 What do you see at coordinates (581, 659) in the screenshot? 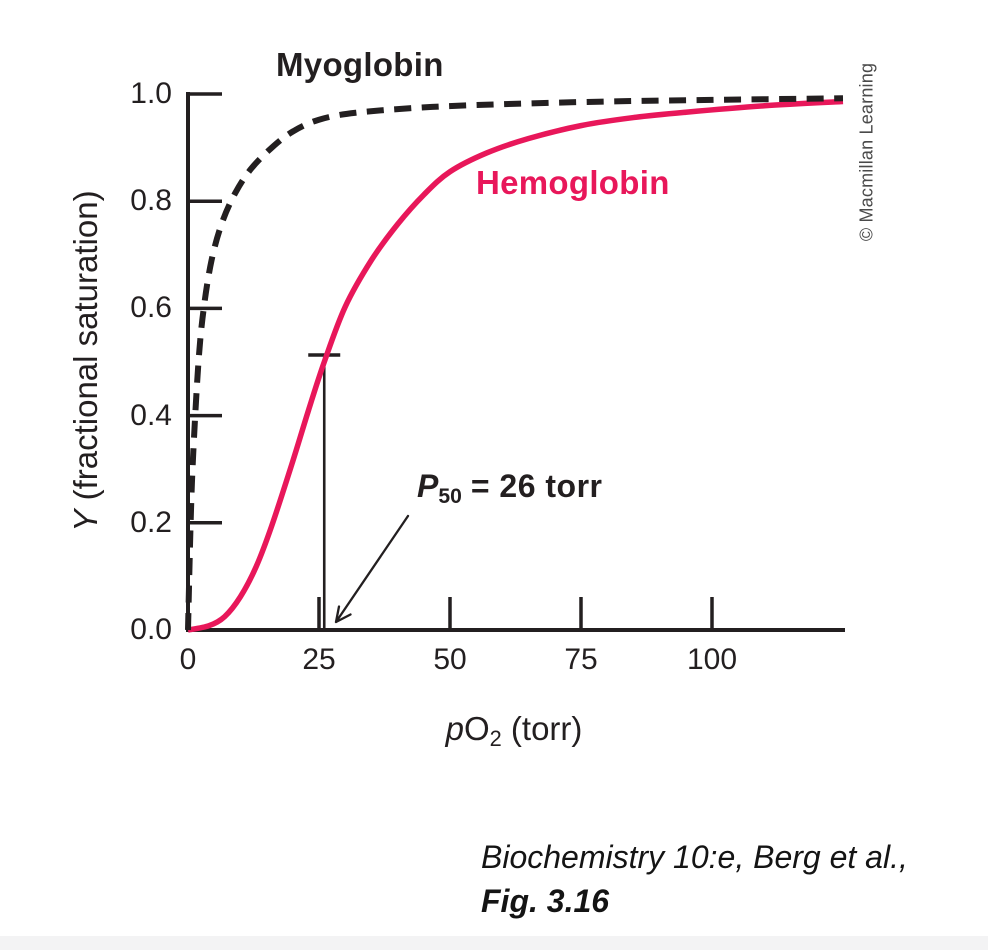
I see `x-tick-label: 75` at bounding box center [581, 659].